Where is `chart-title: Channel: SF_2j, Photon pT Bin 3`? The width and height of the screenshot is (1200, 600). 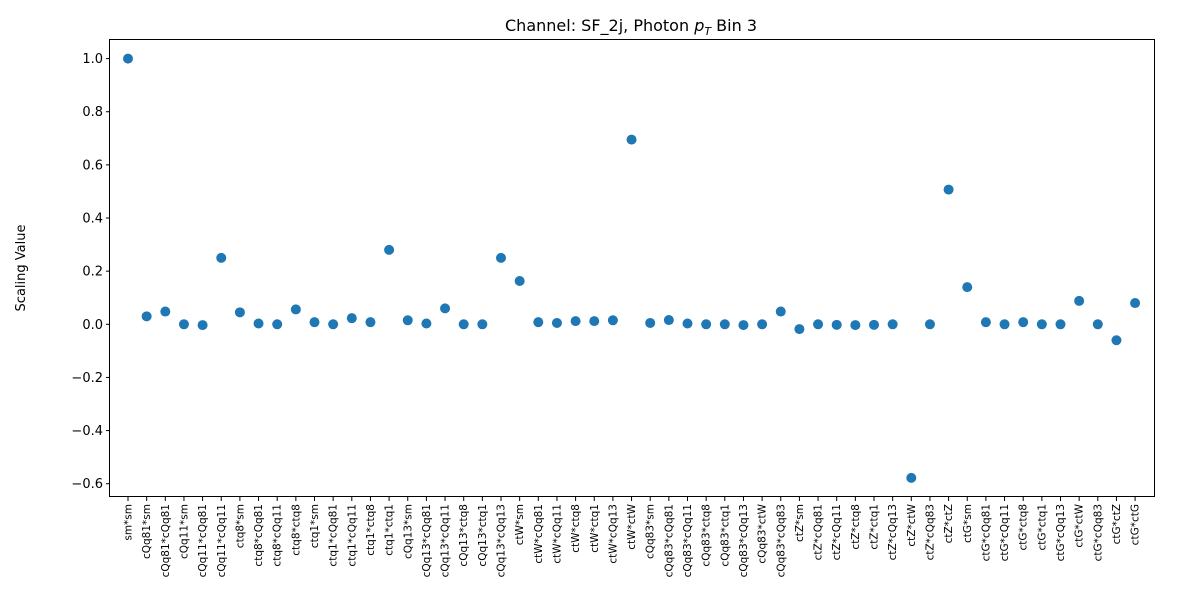 chart-title: Channel: SF_2j, Photon pT Bin 3 is located at coordinates (631, 27).